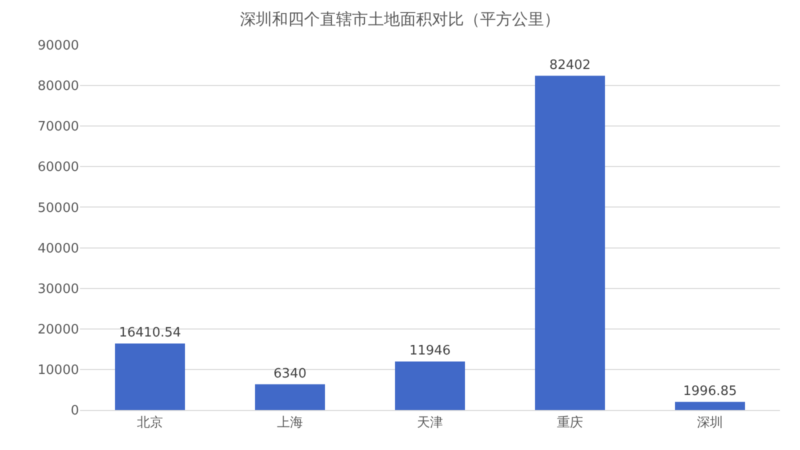 This screenshot has width=800, height=450. What do you see at coordinates (710, 391) in the screenshot?
I see `data-label: 1996.85` at bounding box center [710, 391].